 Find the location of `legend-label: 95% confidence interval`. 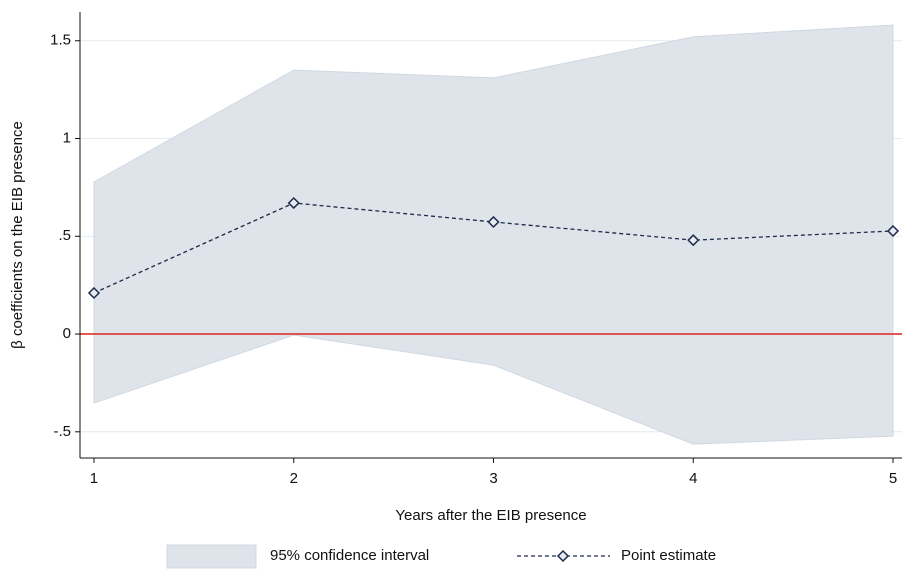

legend-label: 95% confidence interval is located at coordinates (349, 555).